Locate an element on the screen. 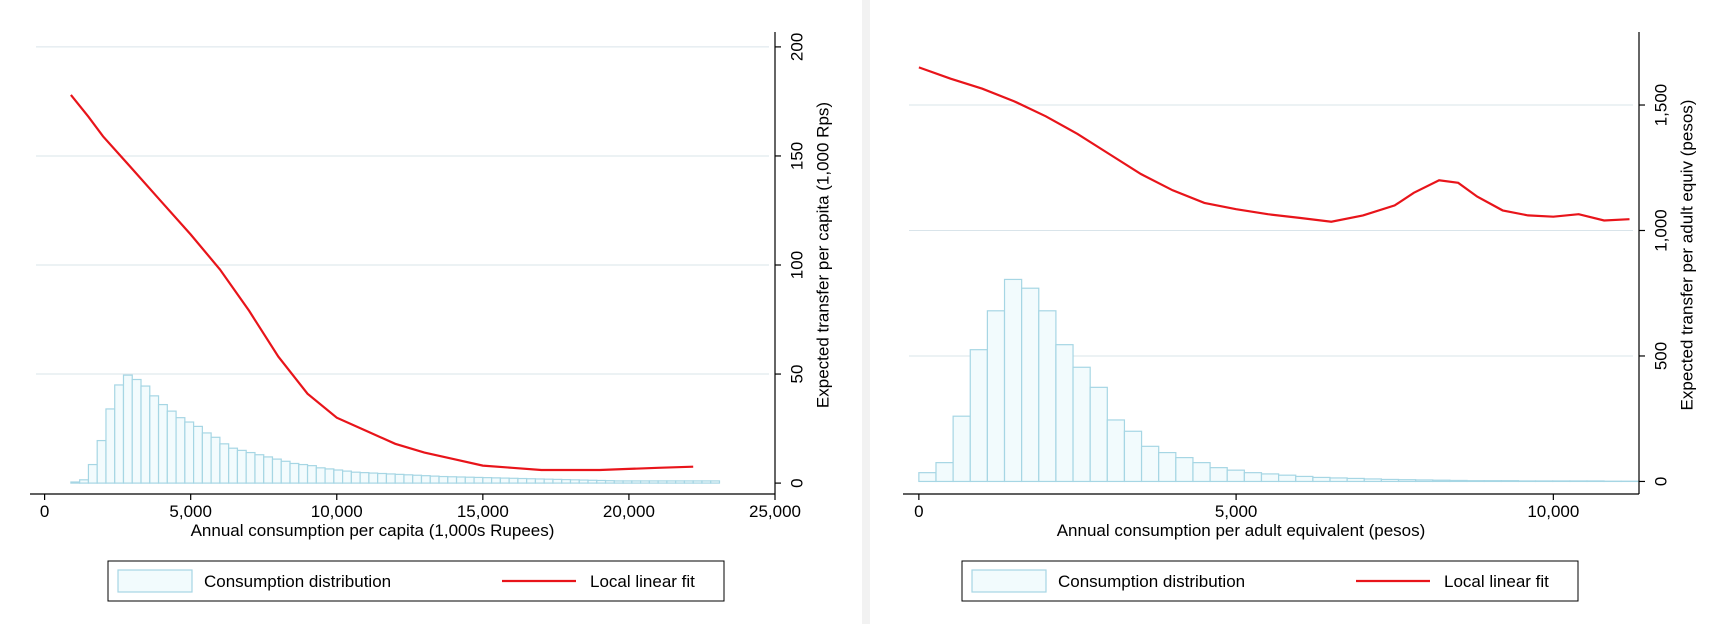  x-tick-label: 5,000 is located at coordinates (190, 511).